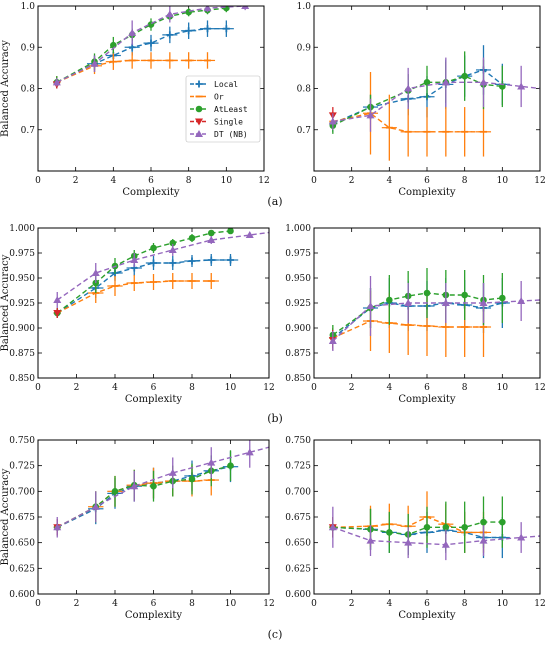 The height and width of the screenshot is (649, 550). Describe the element at coordinates (231, 109) in the screenshot. I see `legend-label-atleast: AtLeast` at that location.